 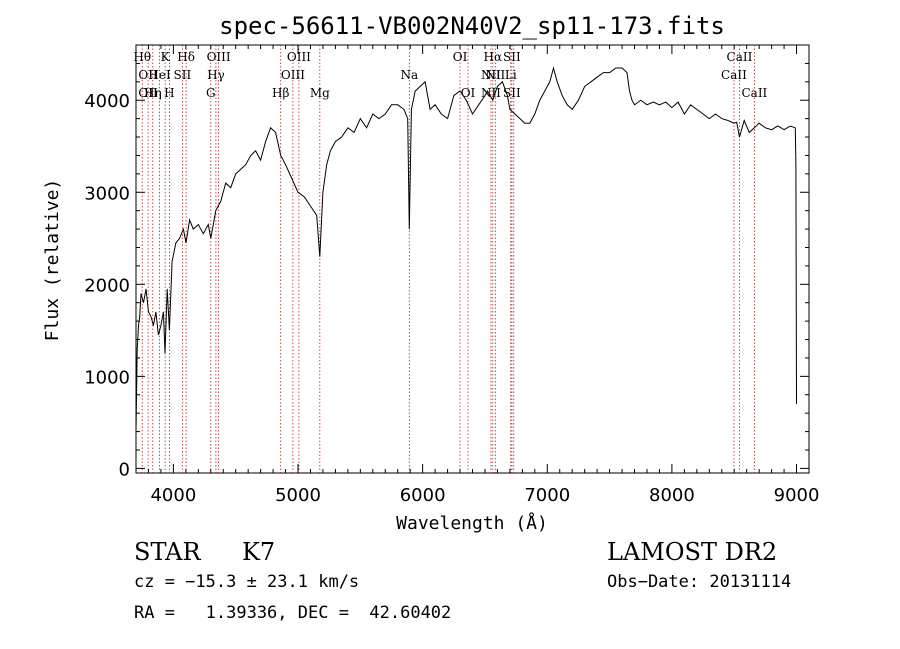 I want to click on coordinates-text: RA = 1.39336, DEC = 42.60402, so click(x=293, y=613).